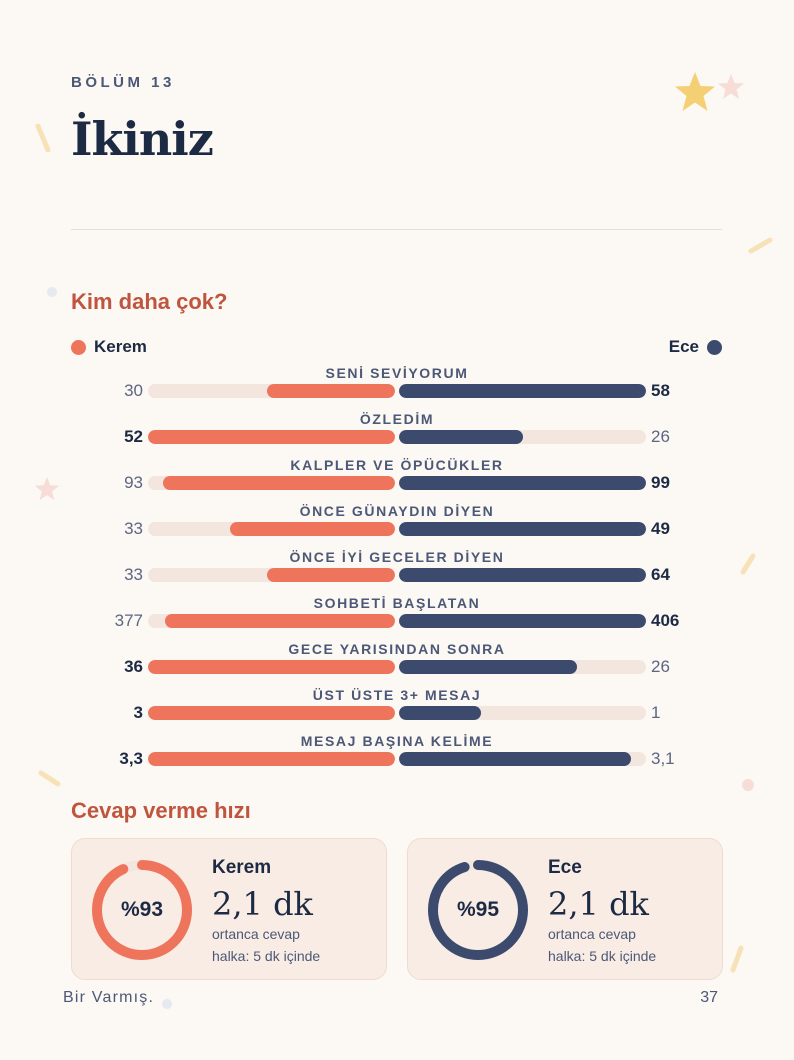  I want to click on response-value-ece: 2,1 dk, so click(598, 904).